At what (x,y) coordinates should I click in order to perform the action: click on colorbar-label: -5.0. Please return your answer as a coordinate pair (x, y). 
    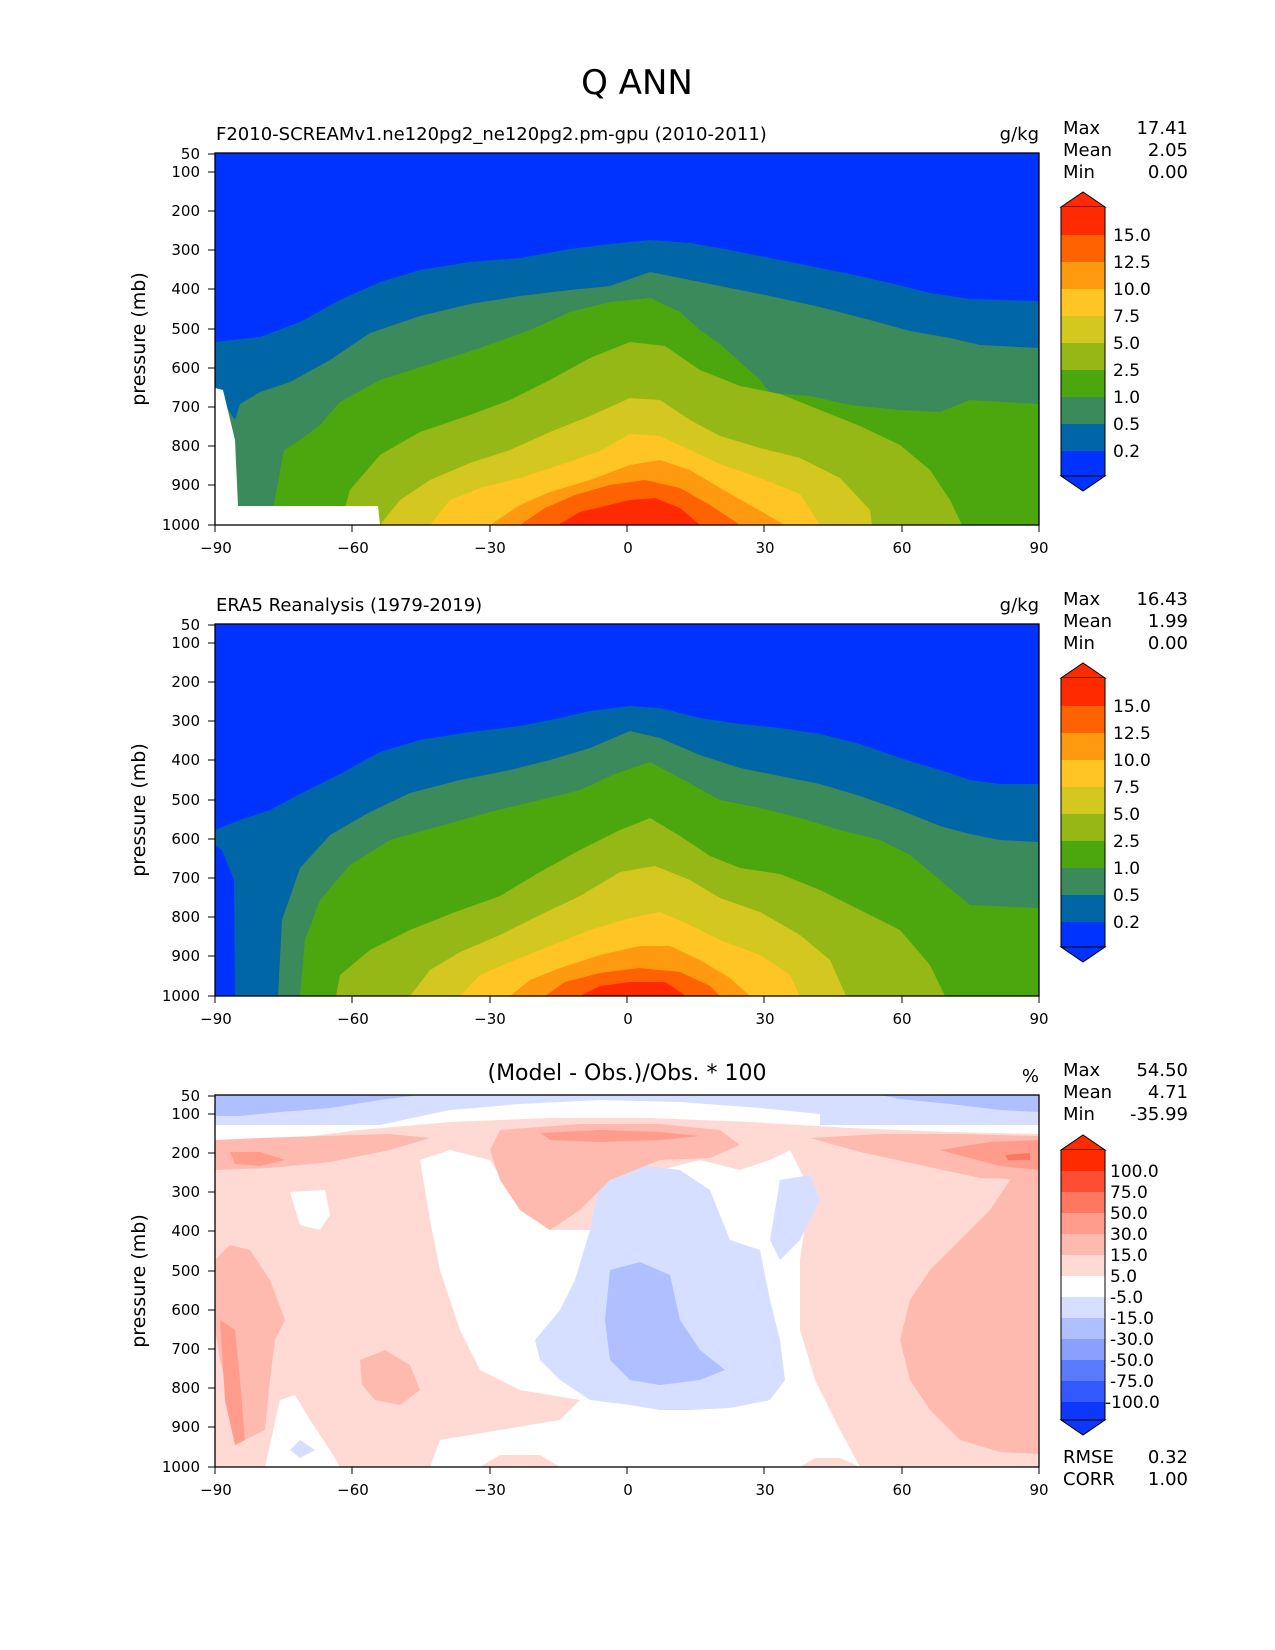
    Looking at the image, I should click on (1126, 1298).